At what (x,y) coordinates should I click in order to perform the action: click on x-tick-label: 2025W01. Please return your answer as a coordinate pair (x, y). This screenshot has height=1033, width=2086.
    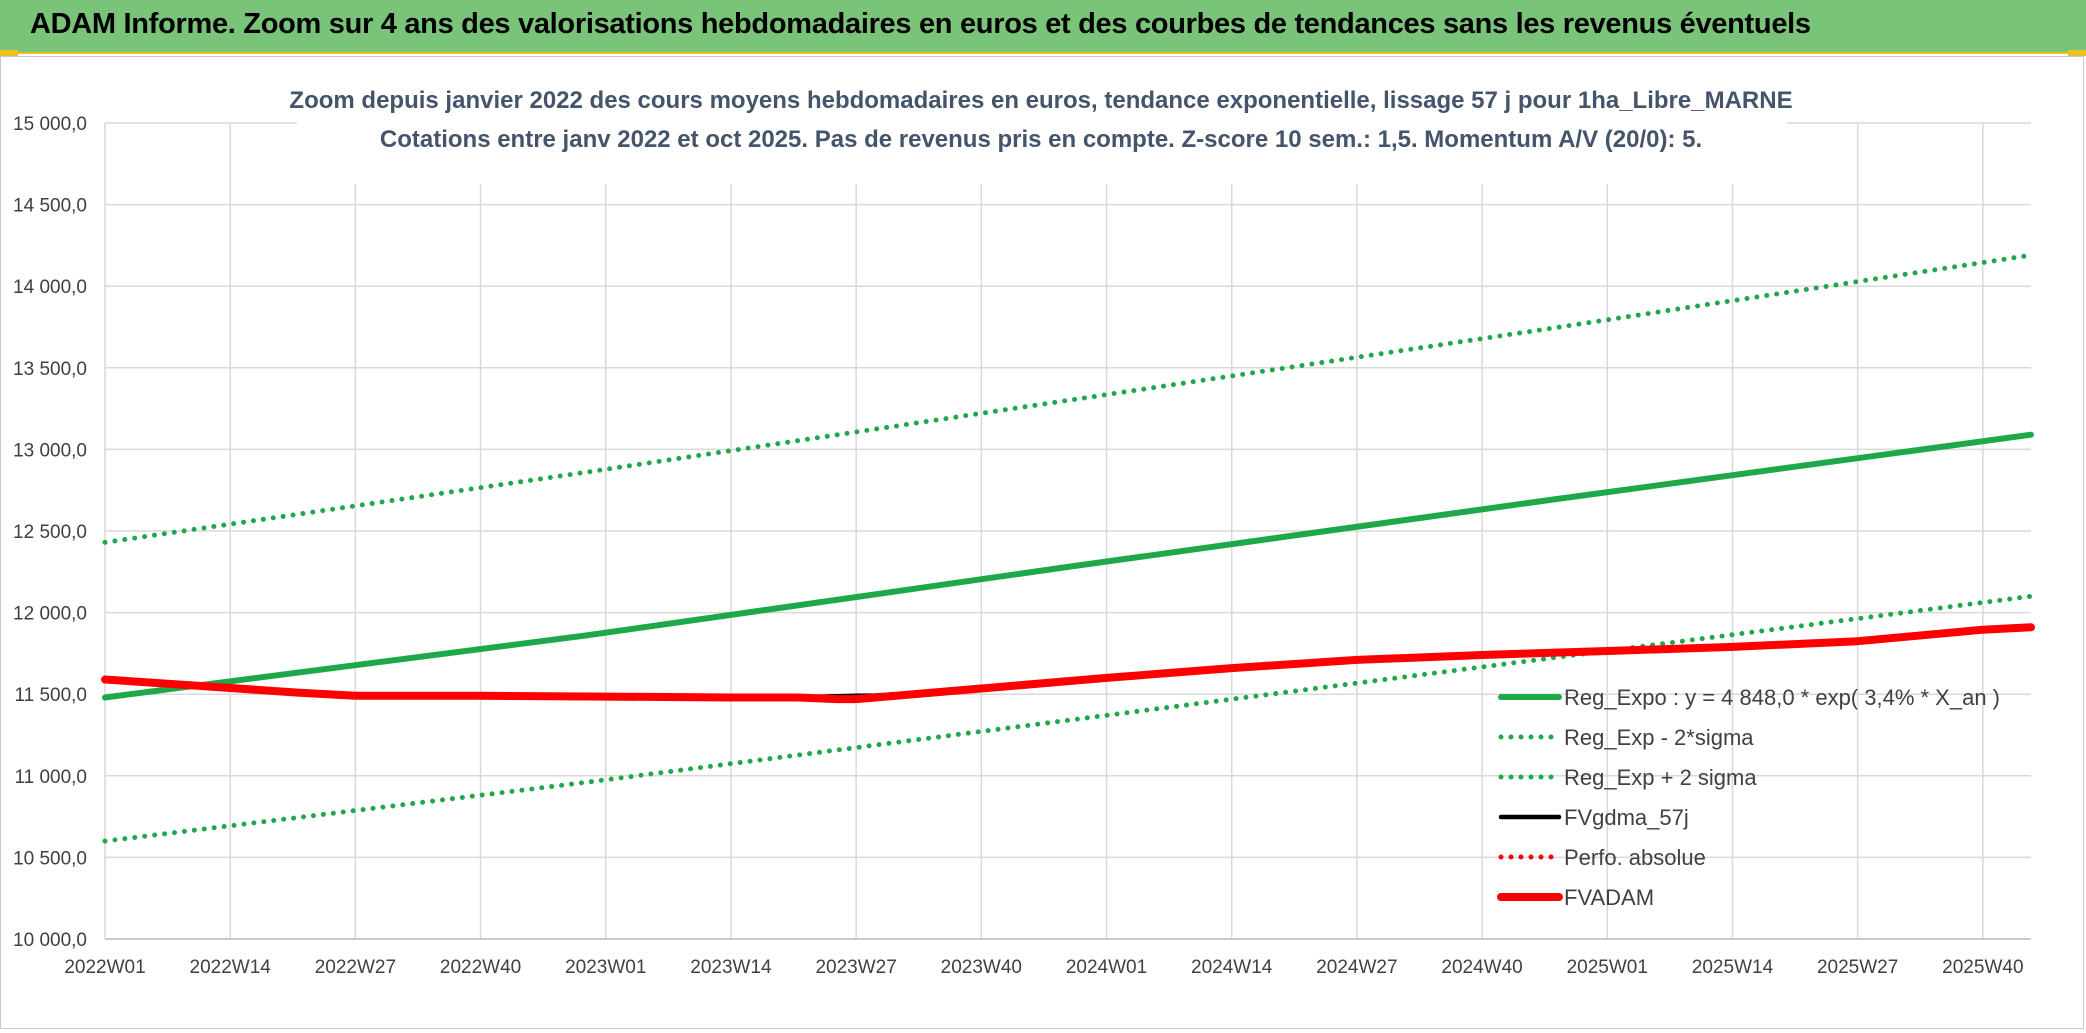
    Looking at the image, I should click on (1607, 967).